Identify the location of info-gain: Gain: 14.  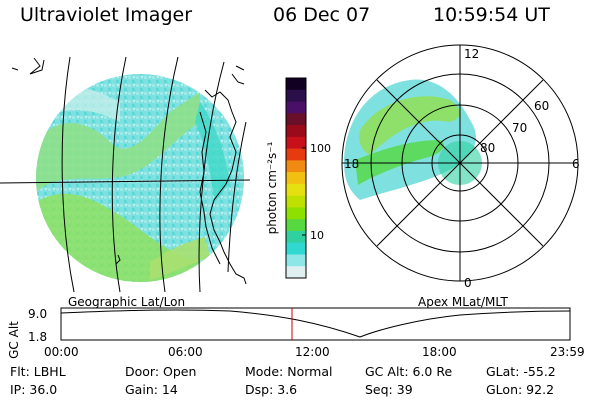
(151, 389).